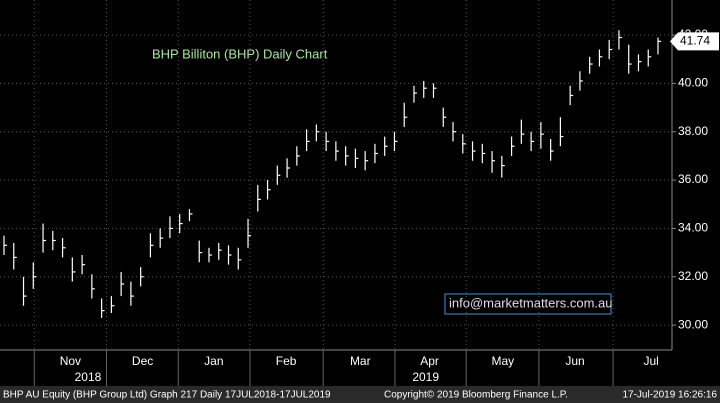 The height and width of the screenshot is (403, 720). I want to click on chart-title: BHP Billiton (BHP) Daily Chart, so click(240, 53).